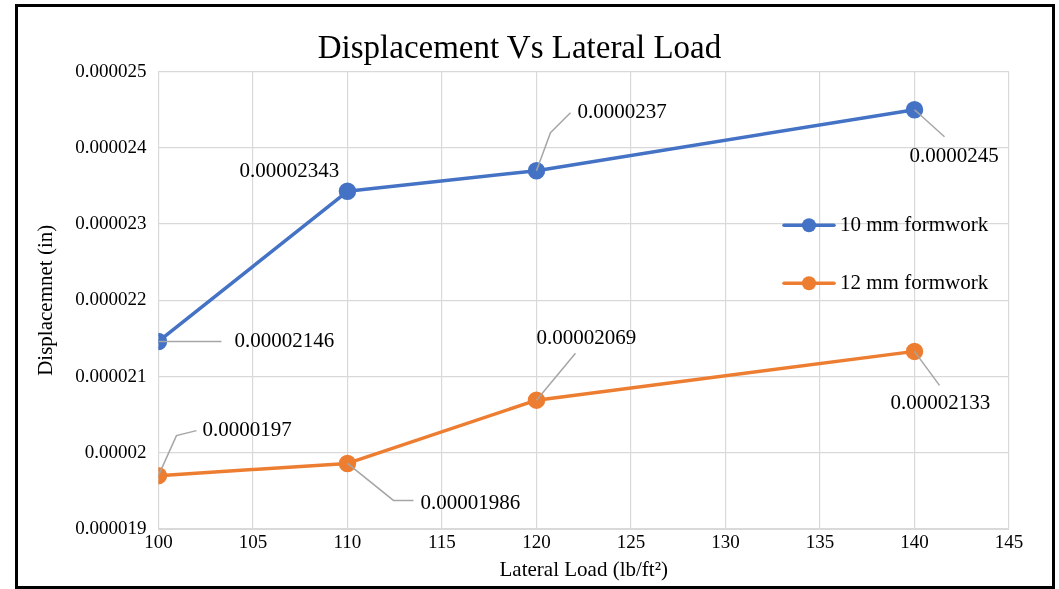  Describe the element at coordinates (470, 501) in the screenshot. I see `data-label: 0.00001986` at that location.